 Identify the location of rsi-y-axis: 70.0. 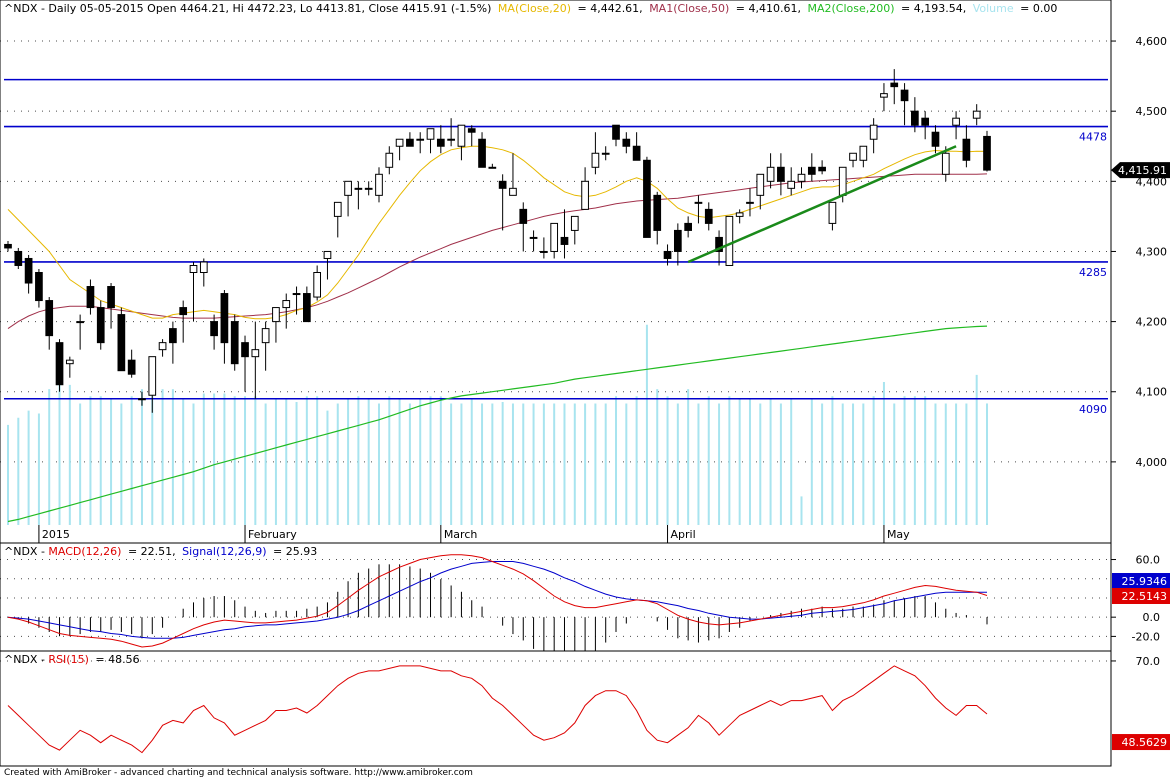
(1135, 661).